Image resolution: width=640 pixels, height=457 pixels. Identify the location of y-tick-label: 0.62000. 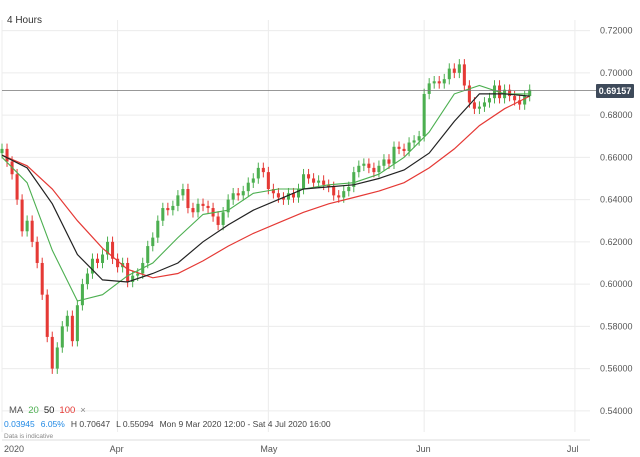
(616, 242).